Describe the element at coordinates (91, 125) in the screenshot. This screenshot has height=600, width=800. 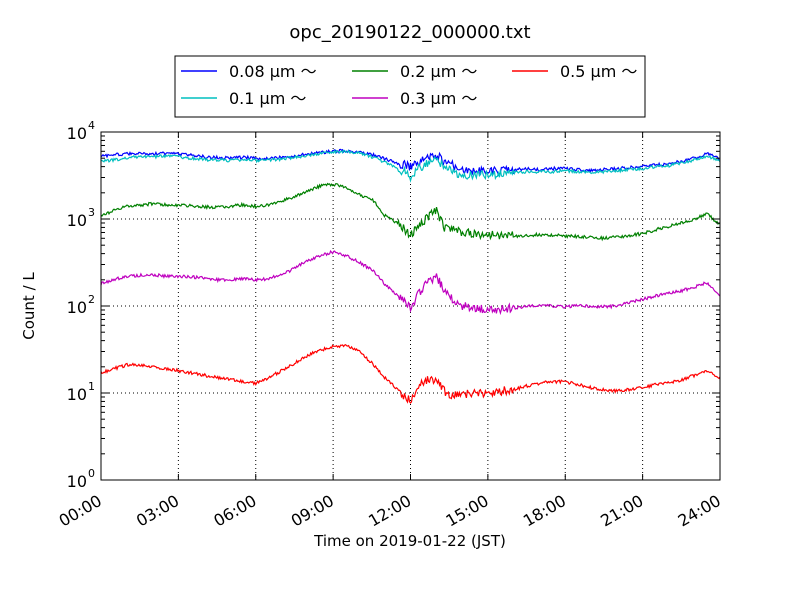
I see `y-tick-label-exponent: 4` at that location.